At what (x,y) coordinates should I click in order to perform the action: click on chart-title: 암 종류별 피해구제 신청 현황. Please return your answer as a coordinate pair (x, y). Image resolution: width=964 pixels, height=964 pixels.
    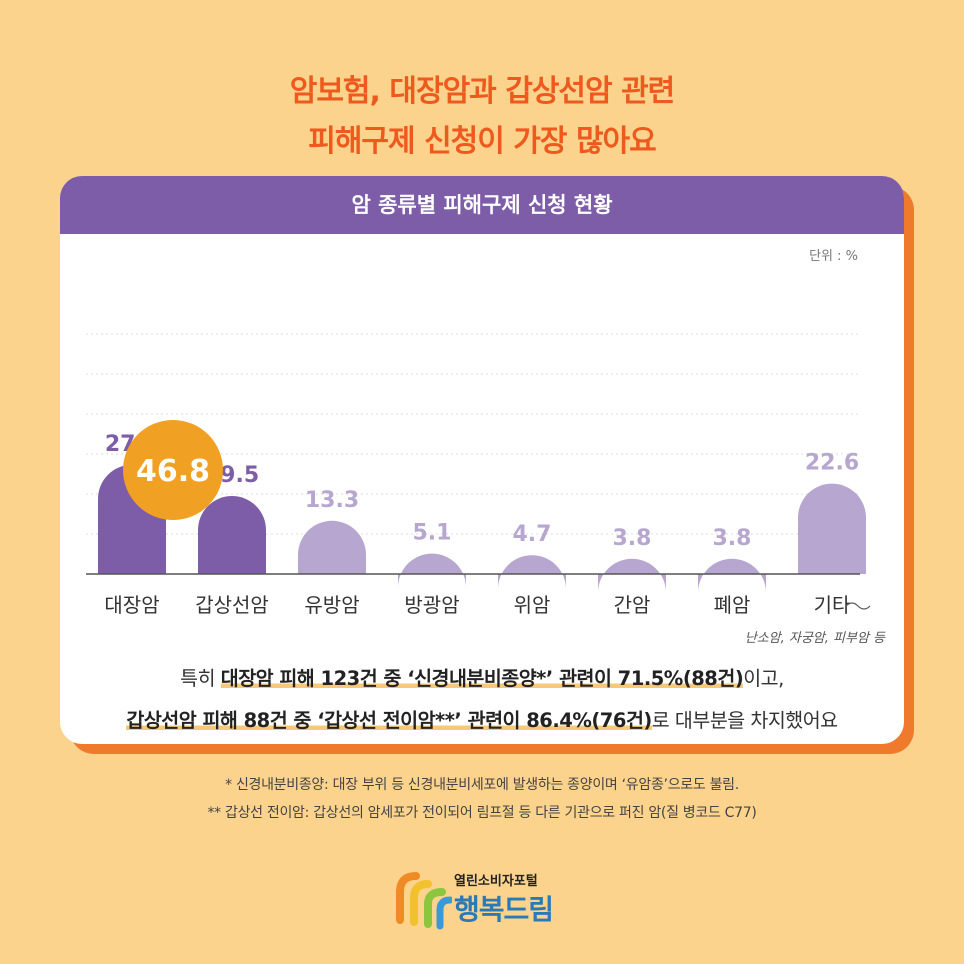
    Looking at the image, I should click on (482, 205).